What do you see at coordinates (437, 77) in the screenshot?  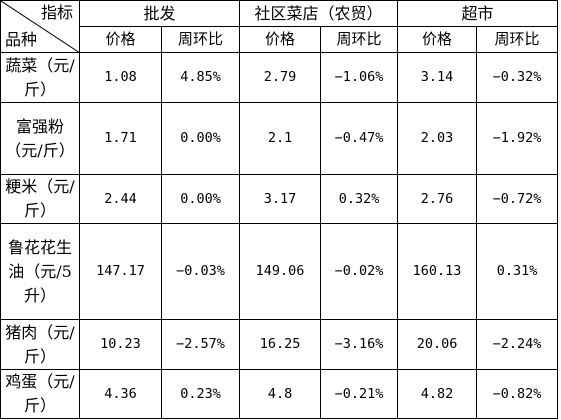 I see `cell-value: 3.14` at bounding box center [437, 77].